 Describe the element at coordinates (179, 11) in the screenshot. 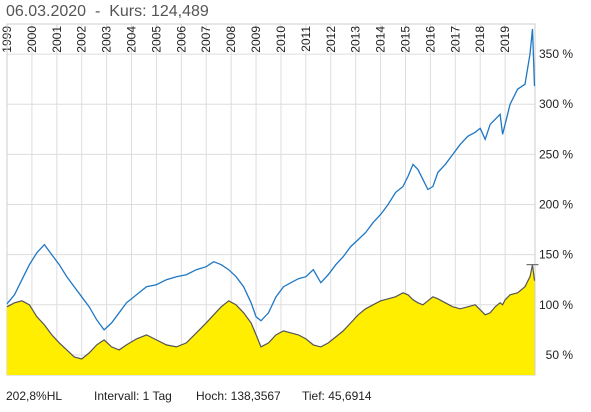

I see `kurs-value: 124,489` at that location.